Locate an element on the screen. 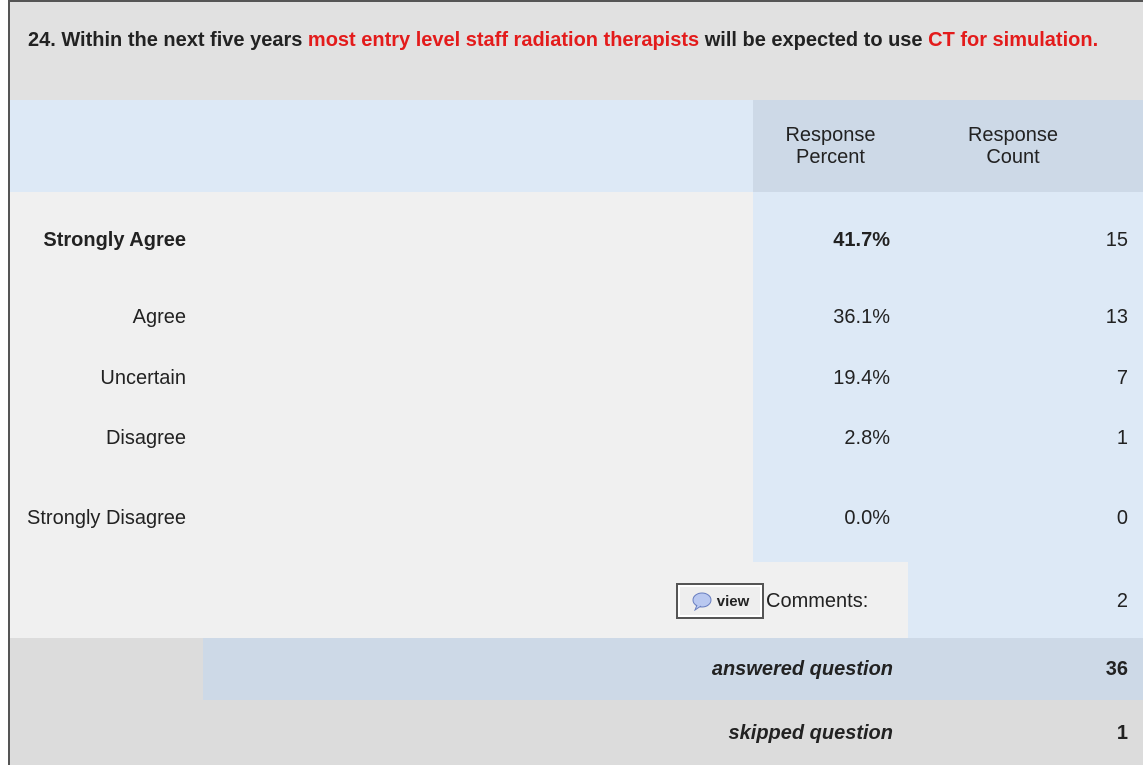  row-label: Strongly Disagree is located at coordinates (106, 518).